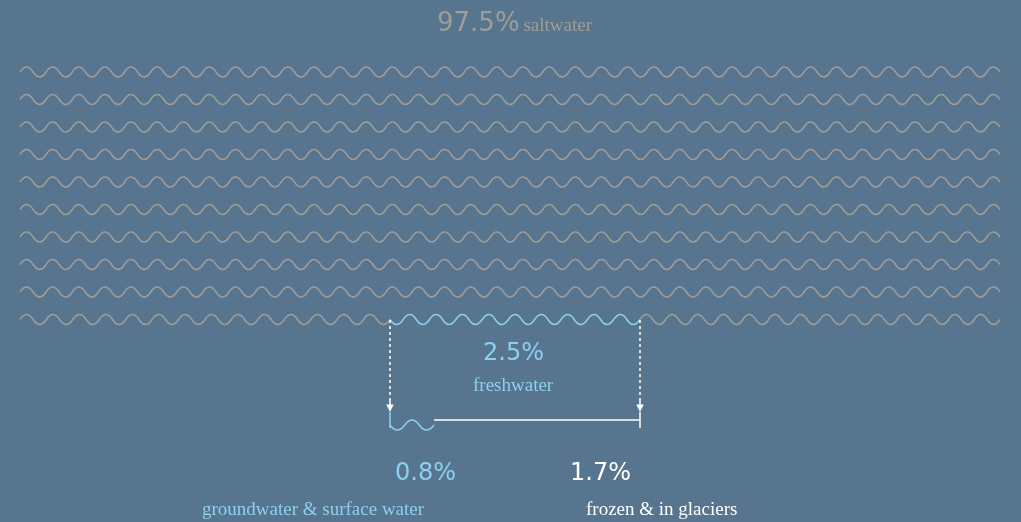 This screenshot has width=1021, height=522. I want to click on category-label: saltwater, so click(558, 24).